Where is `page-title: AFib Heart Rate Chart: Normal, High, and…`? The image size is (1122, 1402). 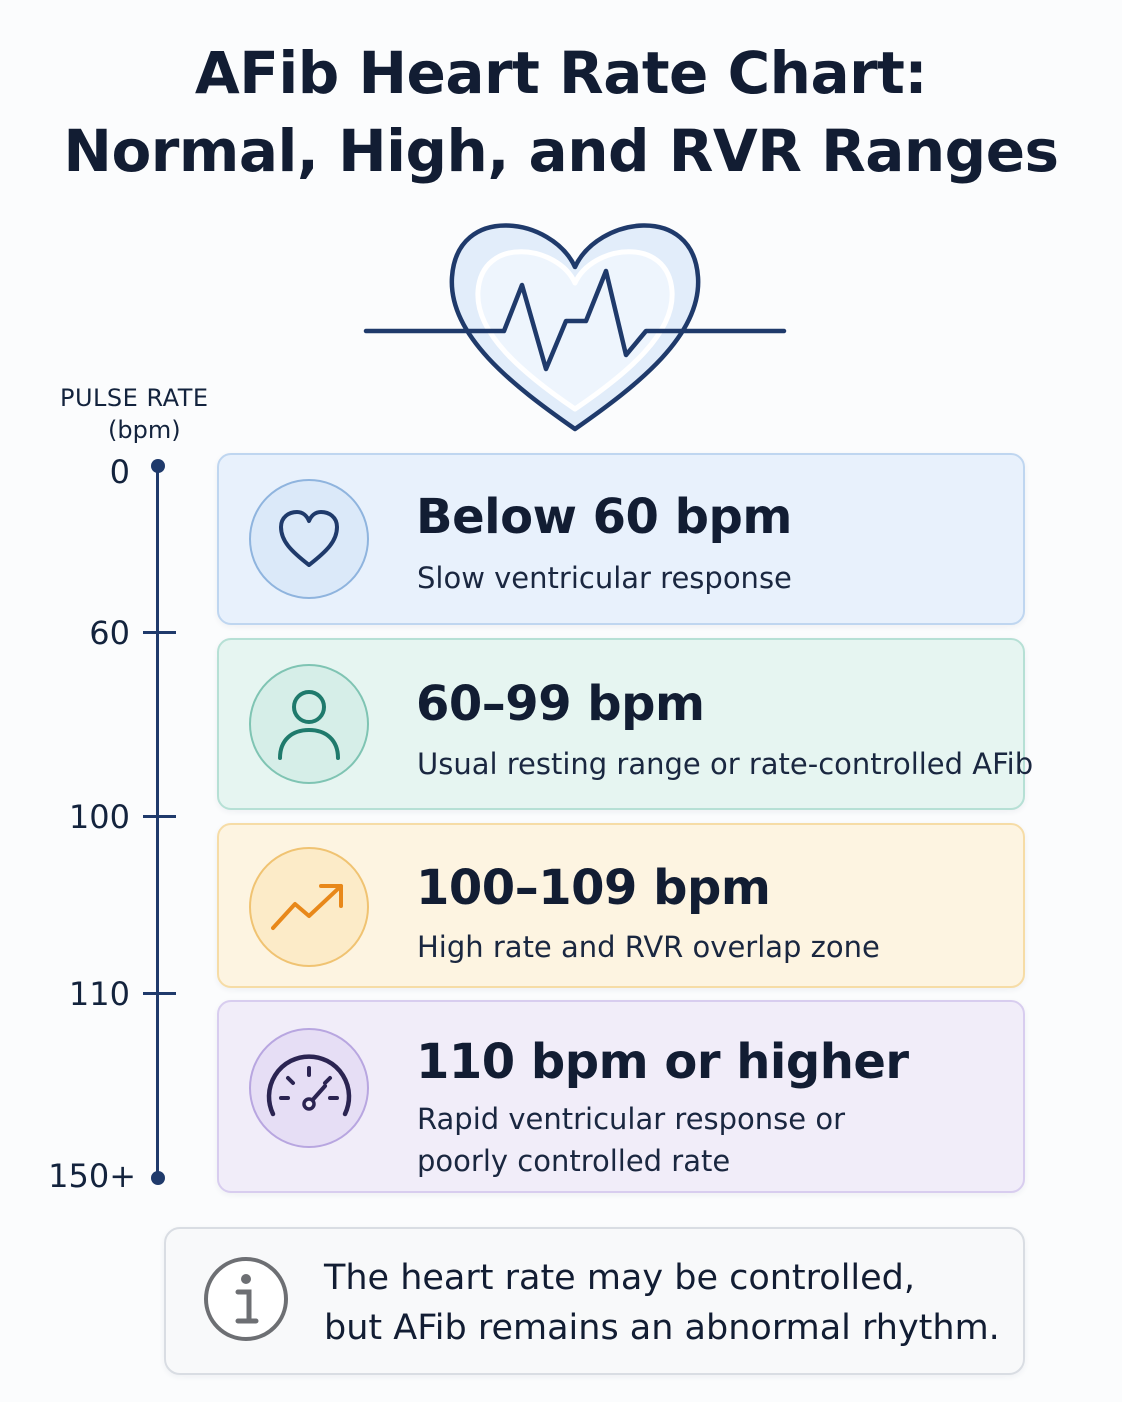
page-title: AFib Heart Rate Chart: Normal, High, and… is located at coordinates (561, 112).